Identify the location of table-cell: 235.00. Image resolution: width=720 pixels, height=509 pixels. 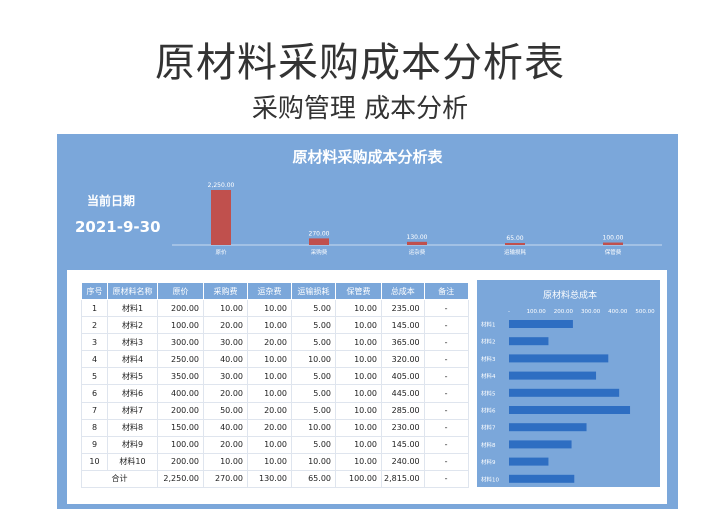
(403, 308).